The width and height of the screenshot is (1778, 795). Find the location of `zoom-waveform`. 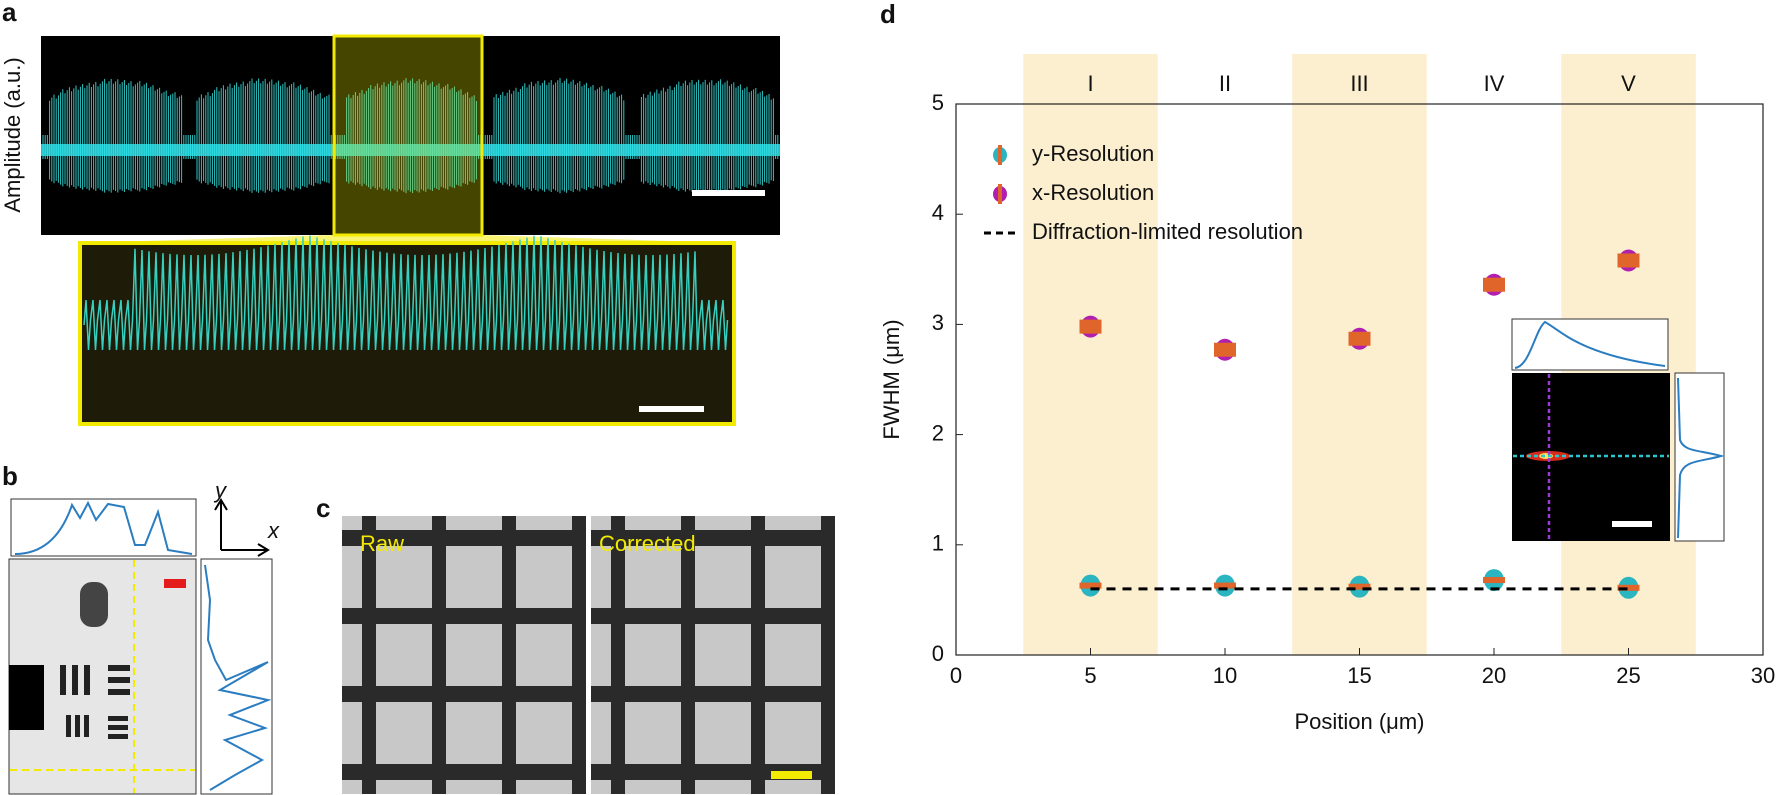

zoom-waveform is located at coordinates (406, 293).